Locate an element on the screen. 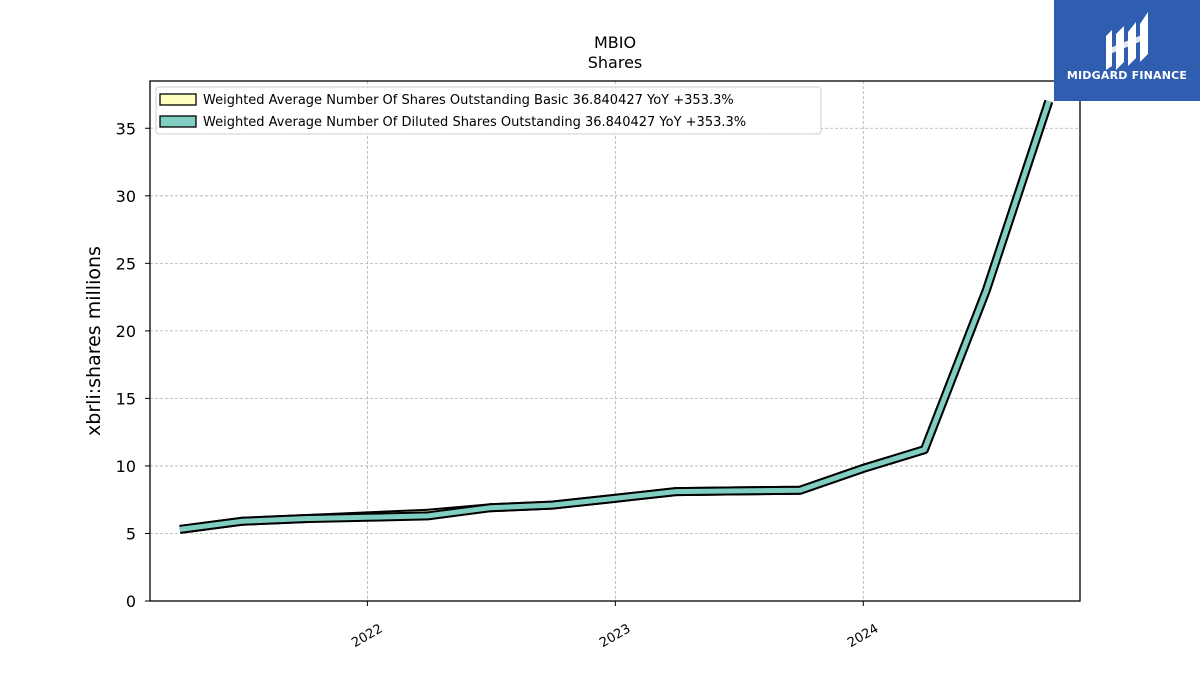  legend-swatch-diluted is located at coordinates (178, 121).